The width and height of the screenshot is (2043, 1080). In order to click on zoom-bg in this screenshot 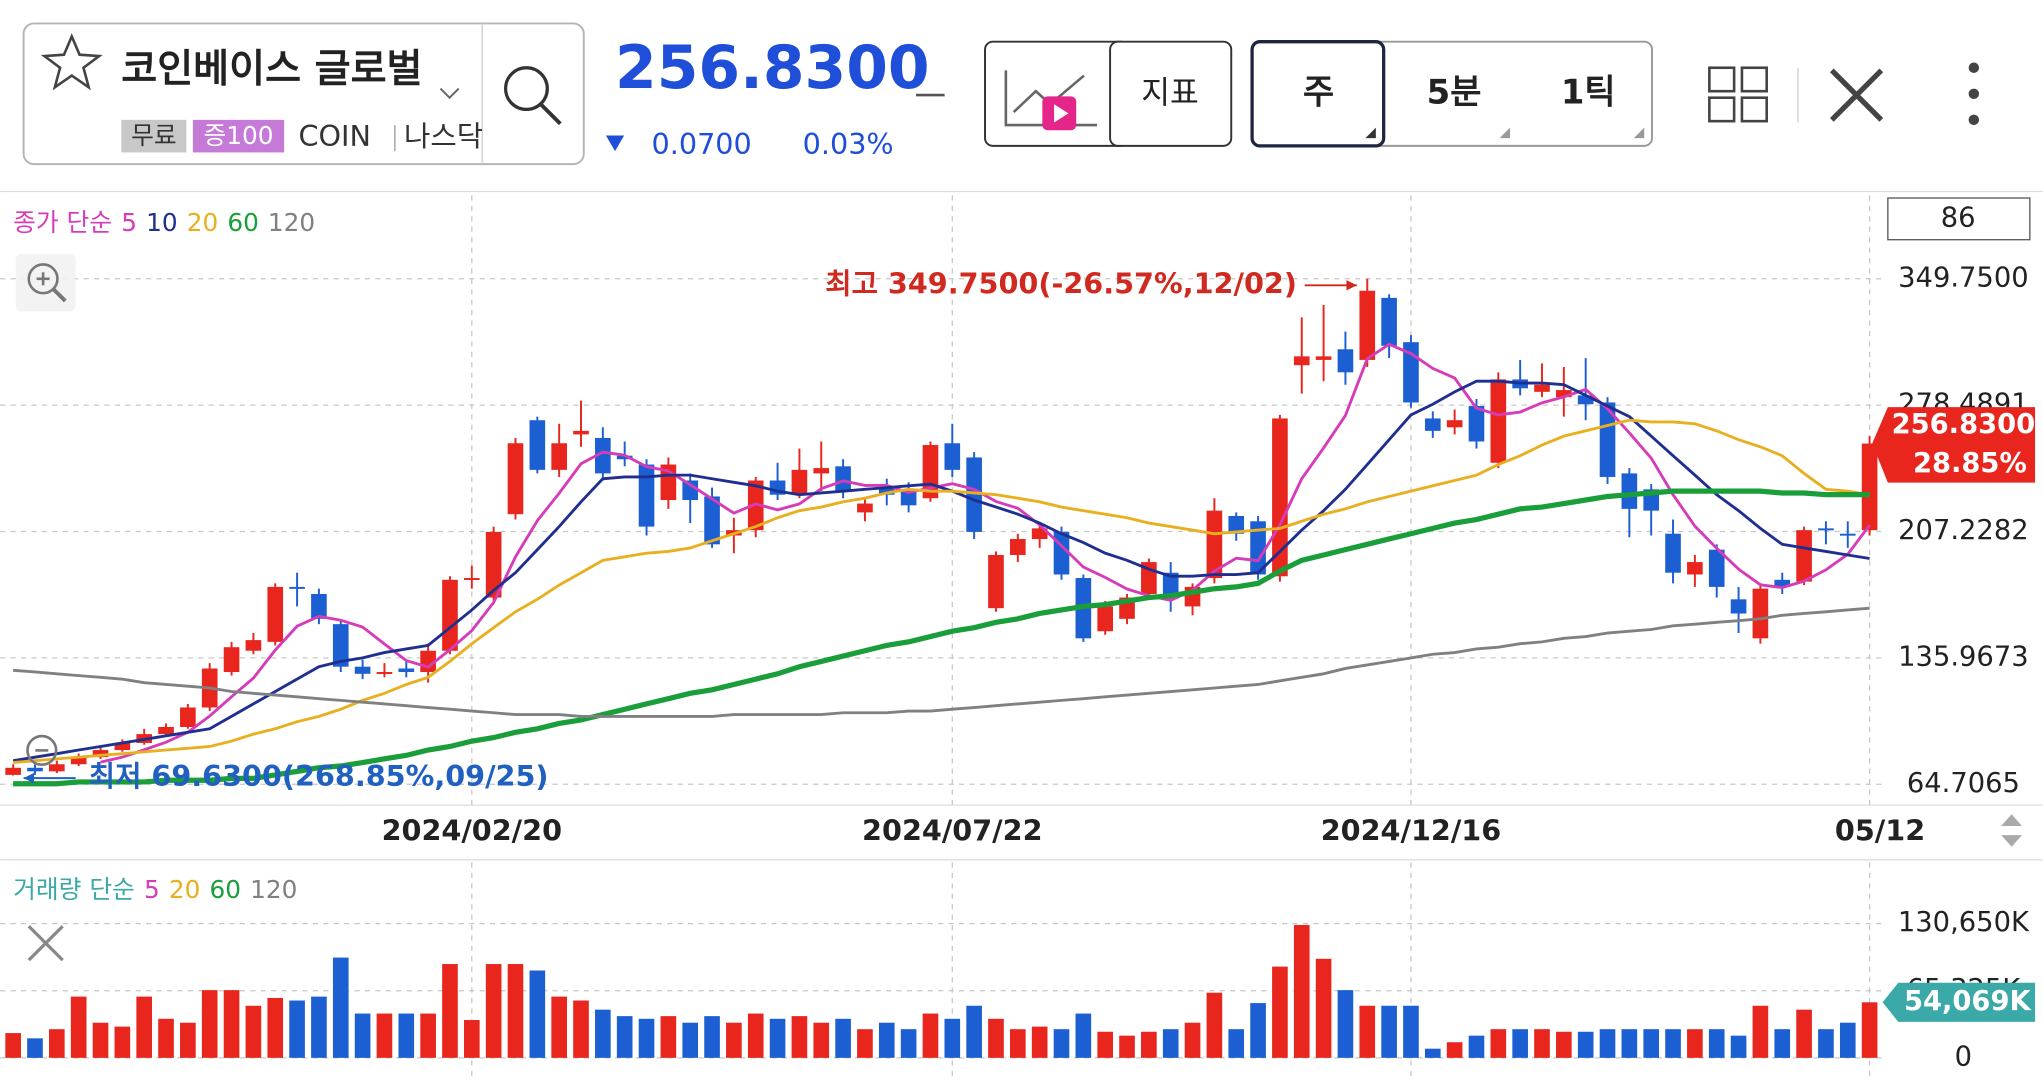, I will do `click(45, 283)`.